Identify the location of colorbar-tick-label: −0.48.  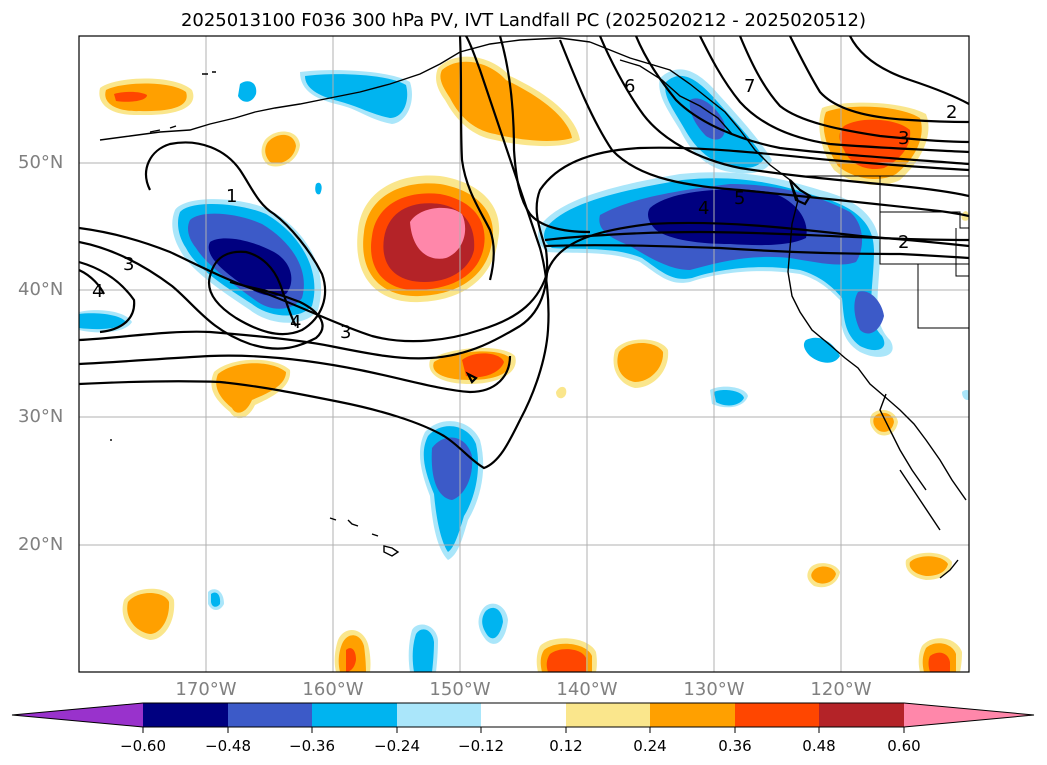
(228, 746).